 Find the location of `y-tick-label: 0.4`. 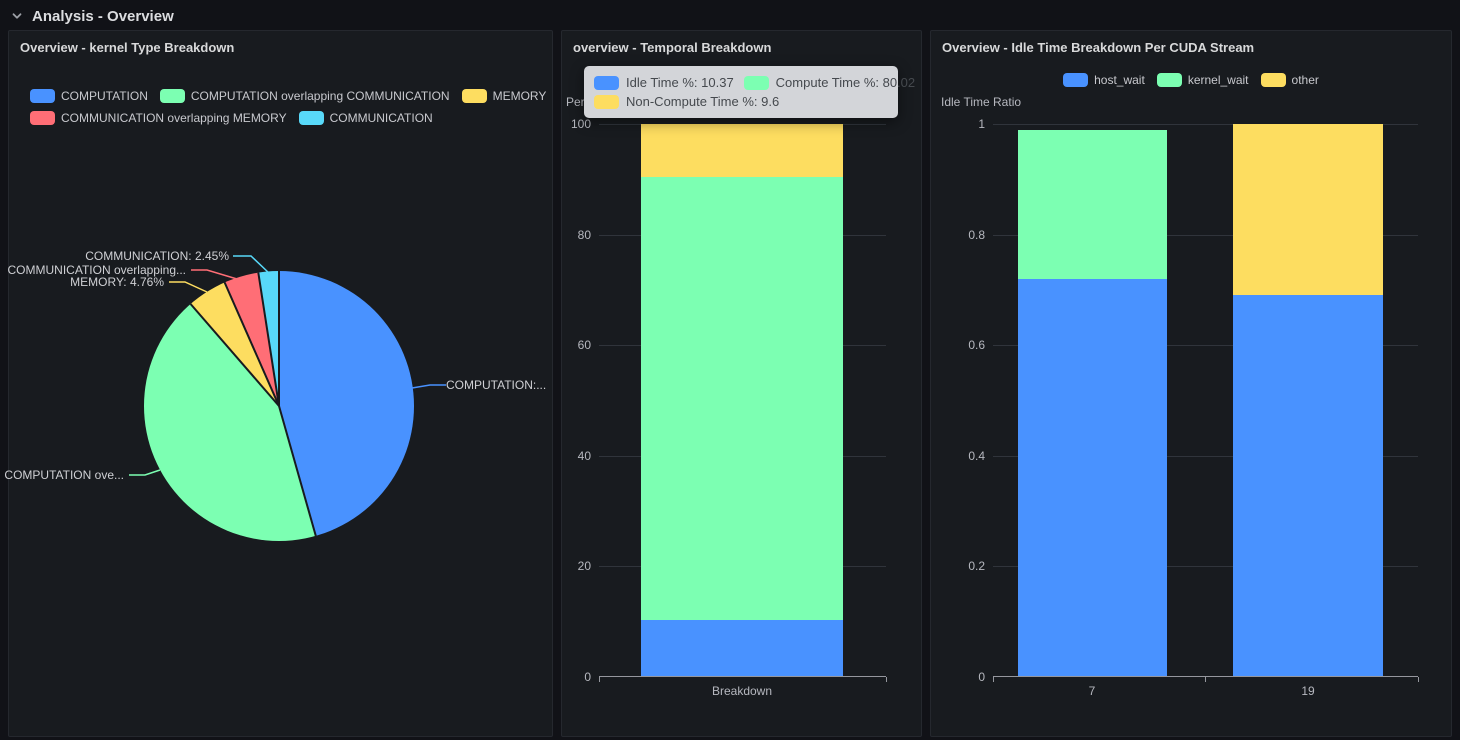

y-tick-label: 0.4 is located at coordinates (976, 456).